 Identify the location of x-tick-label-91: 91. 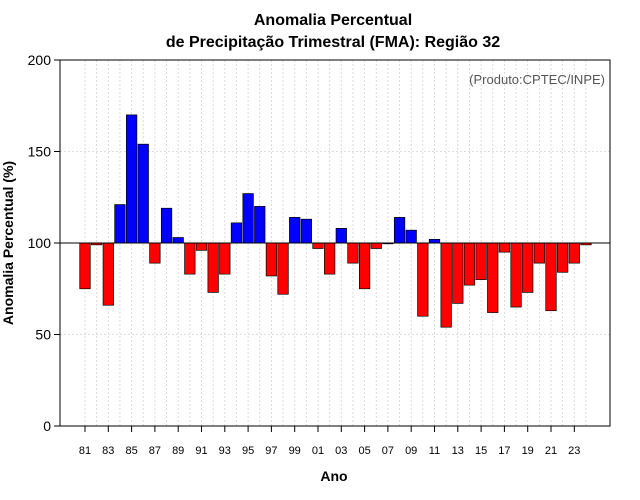
(201, 451).